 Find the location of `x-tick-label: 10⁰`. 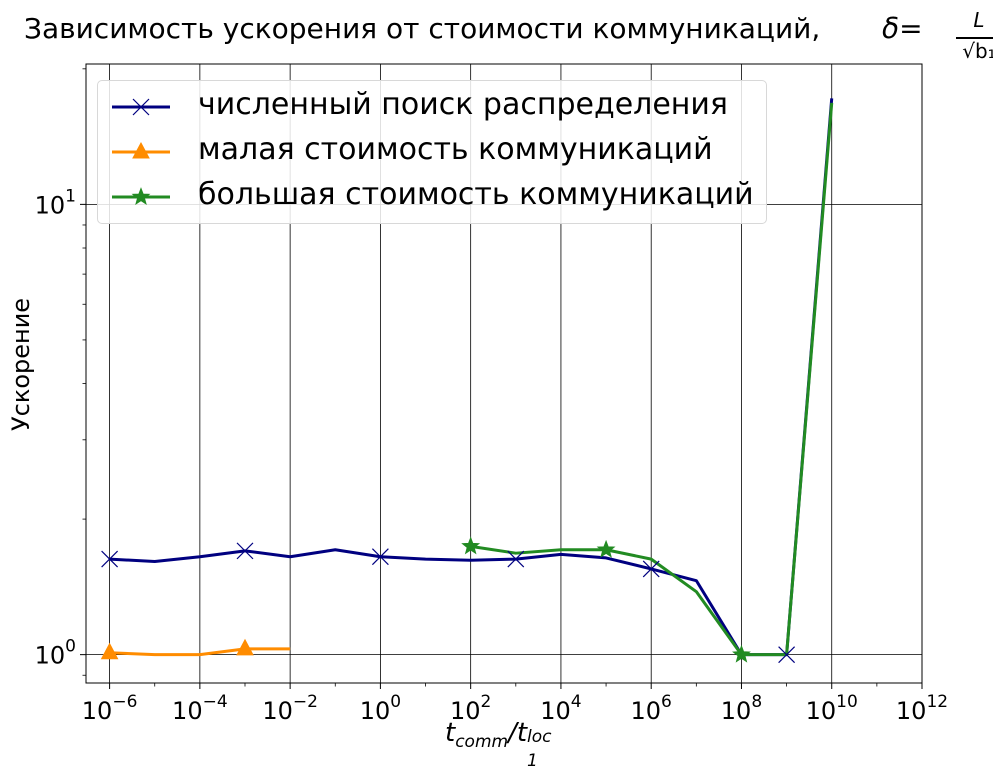

x-tick-label: 10⁰ is located at coordinates (380, 708).